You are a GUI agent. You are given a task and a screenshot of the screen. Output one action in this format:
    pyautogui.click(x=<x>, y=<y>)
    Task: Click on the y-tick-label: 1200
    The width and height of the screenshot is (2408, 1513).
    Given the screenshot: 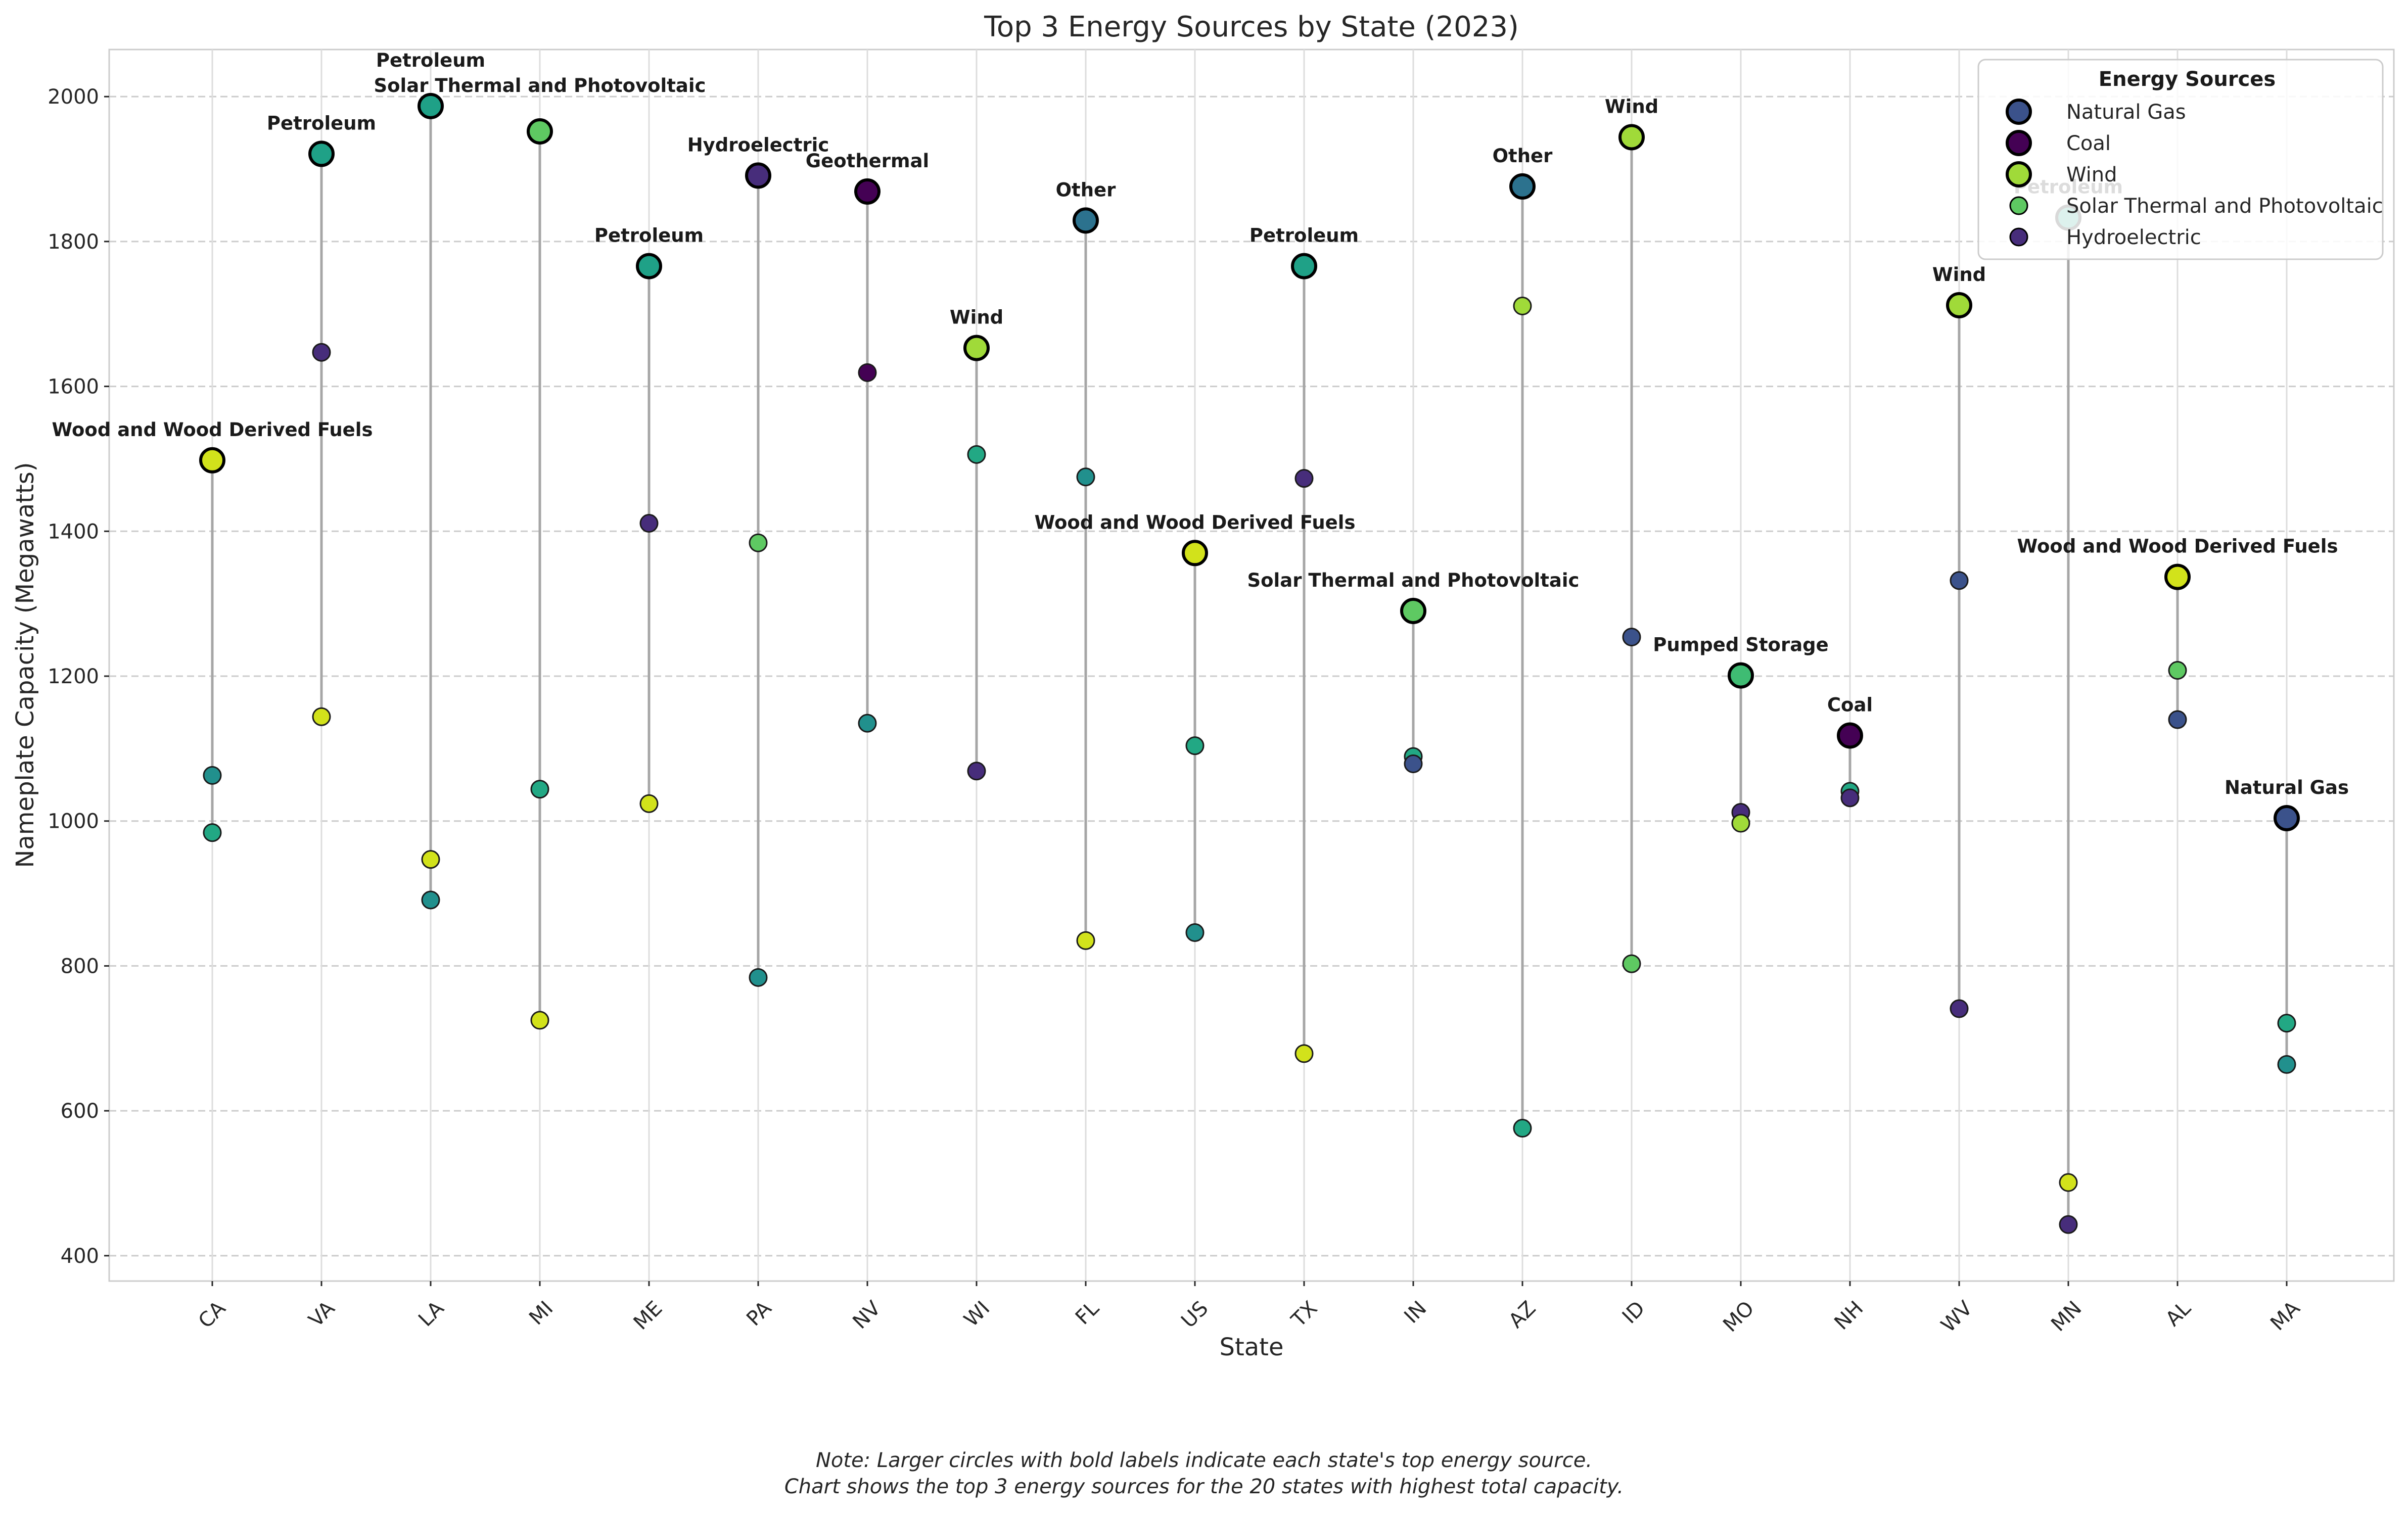 What is the action you would take?
    pyautogui.click(x=73, y=676)
    